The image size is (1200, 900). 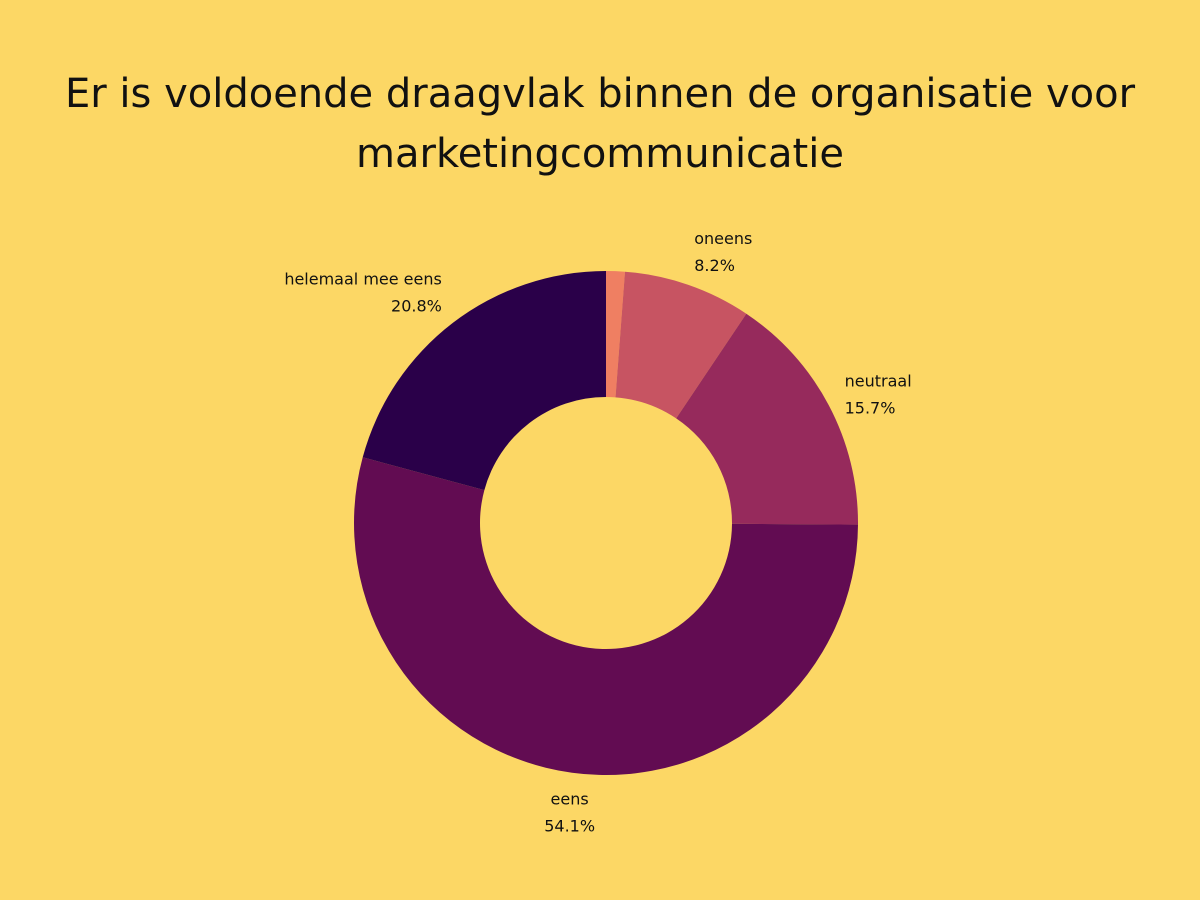 I want to click on slice-helemaal-mee-eens, so click(x=484, y=381).